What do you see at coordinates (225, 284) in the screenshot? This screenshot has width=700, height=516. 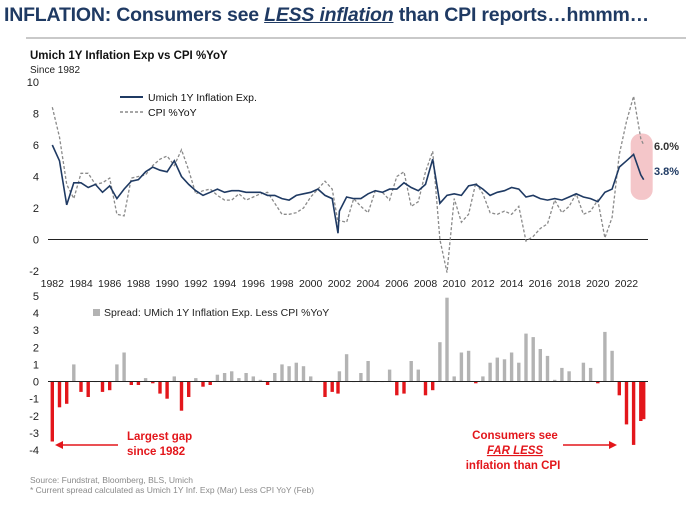 I see `x-tick-label: 1994` at bounding box center [225, 284].